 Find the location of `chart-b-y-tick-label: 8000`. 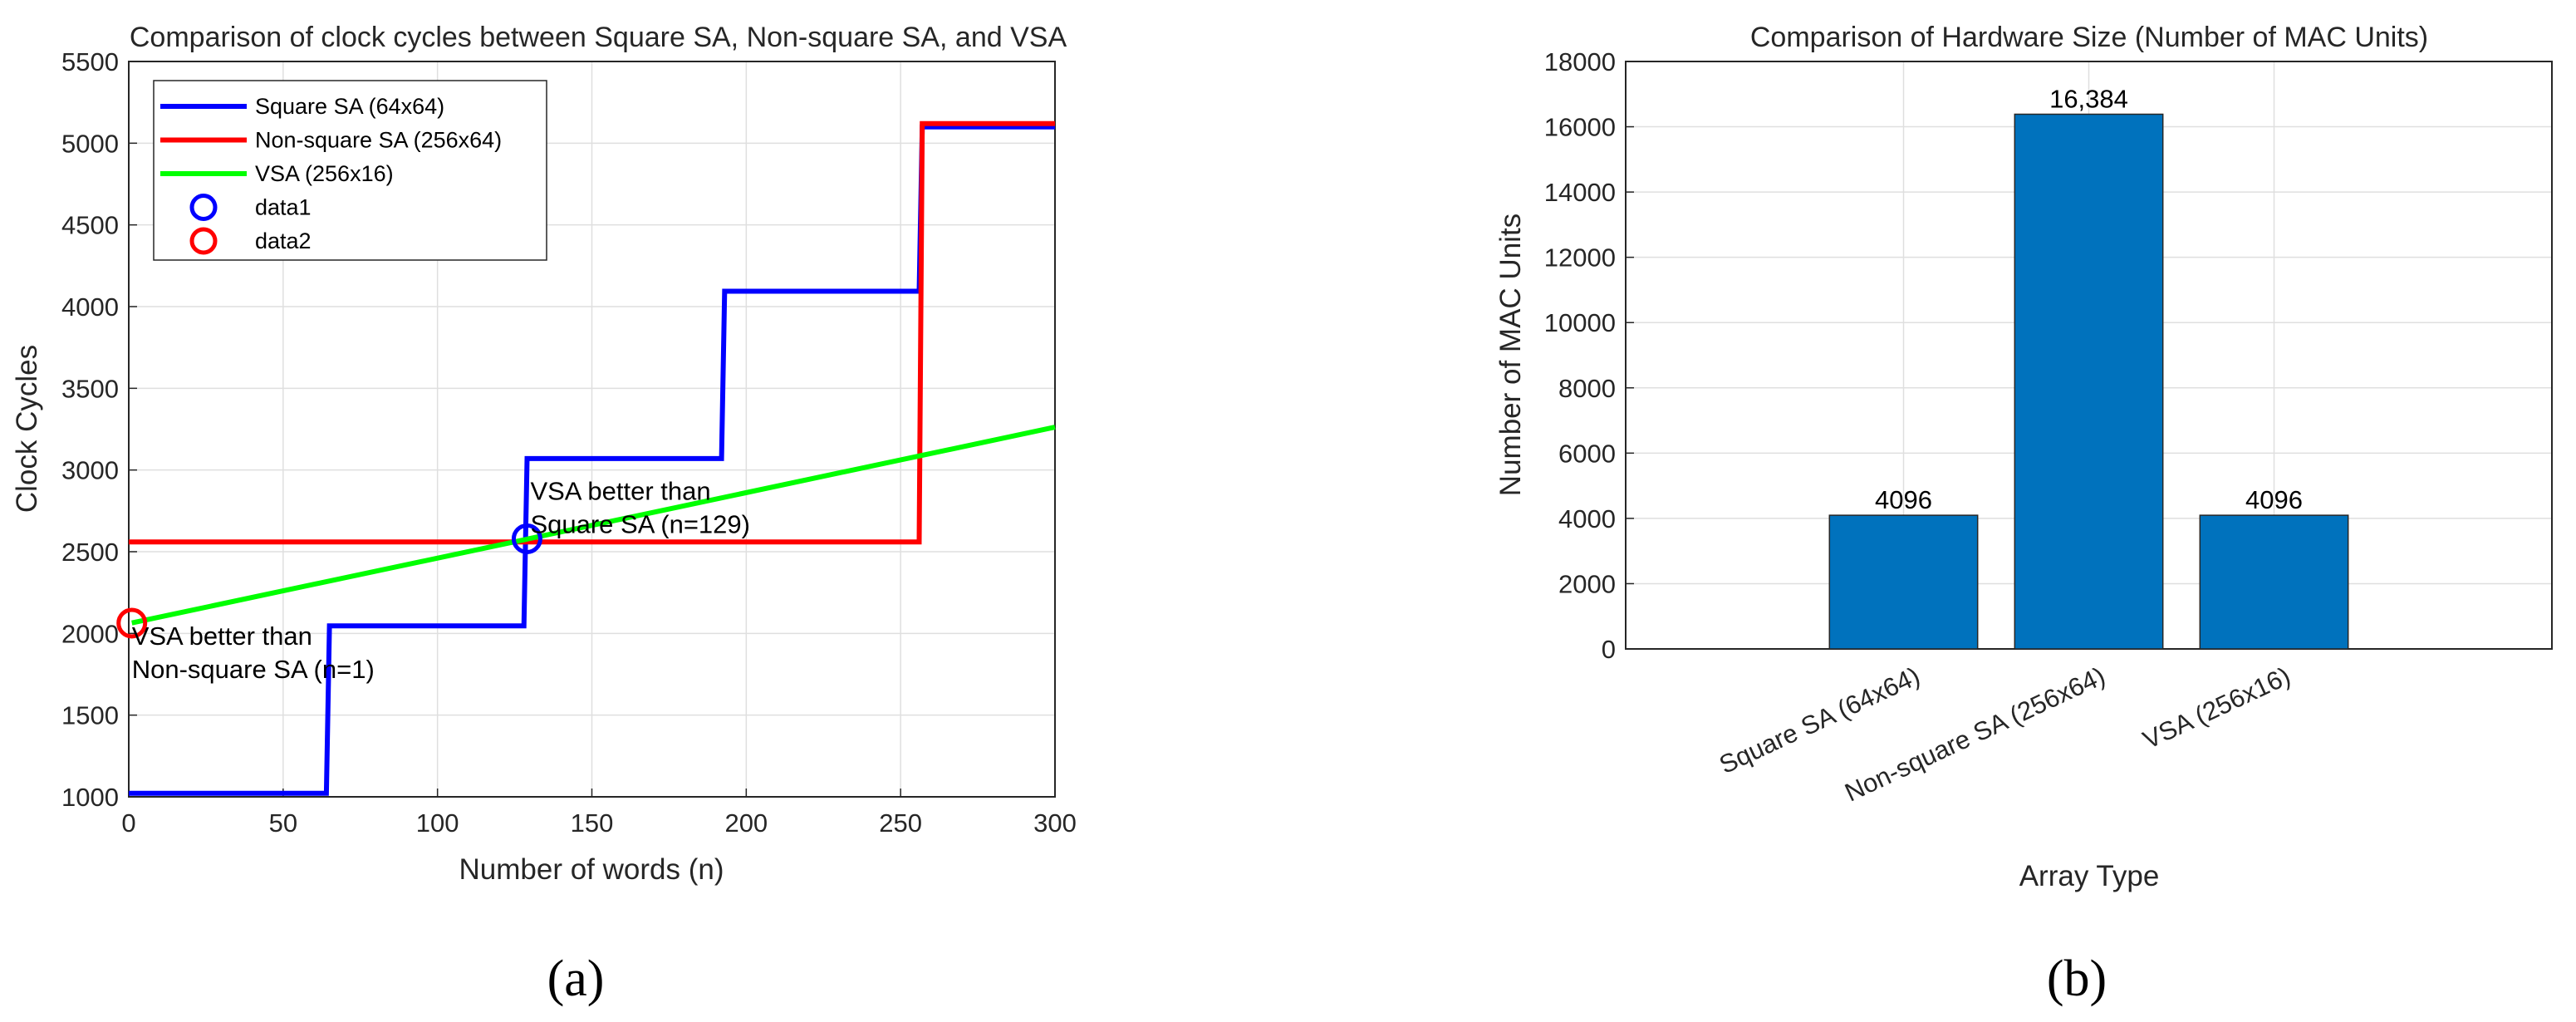

chart-b-y-tick-label: 8000 is located at coordinates (1587, 388).